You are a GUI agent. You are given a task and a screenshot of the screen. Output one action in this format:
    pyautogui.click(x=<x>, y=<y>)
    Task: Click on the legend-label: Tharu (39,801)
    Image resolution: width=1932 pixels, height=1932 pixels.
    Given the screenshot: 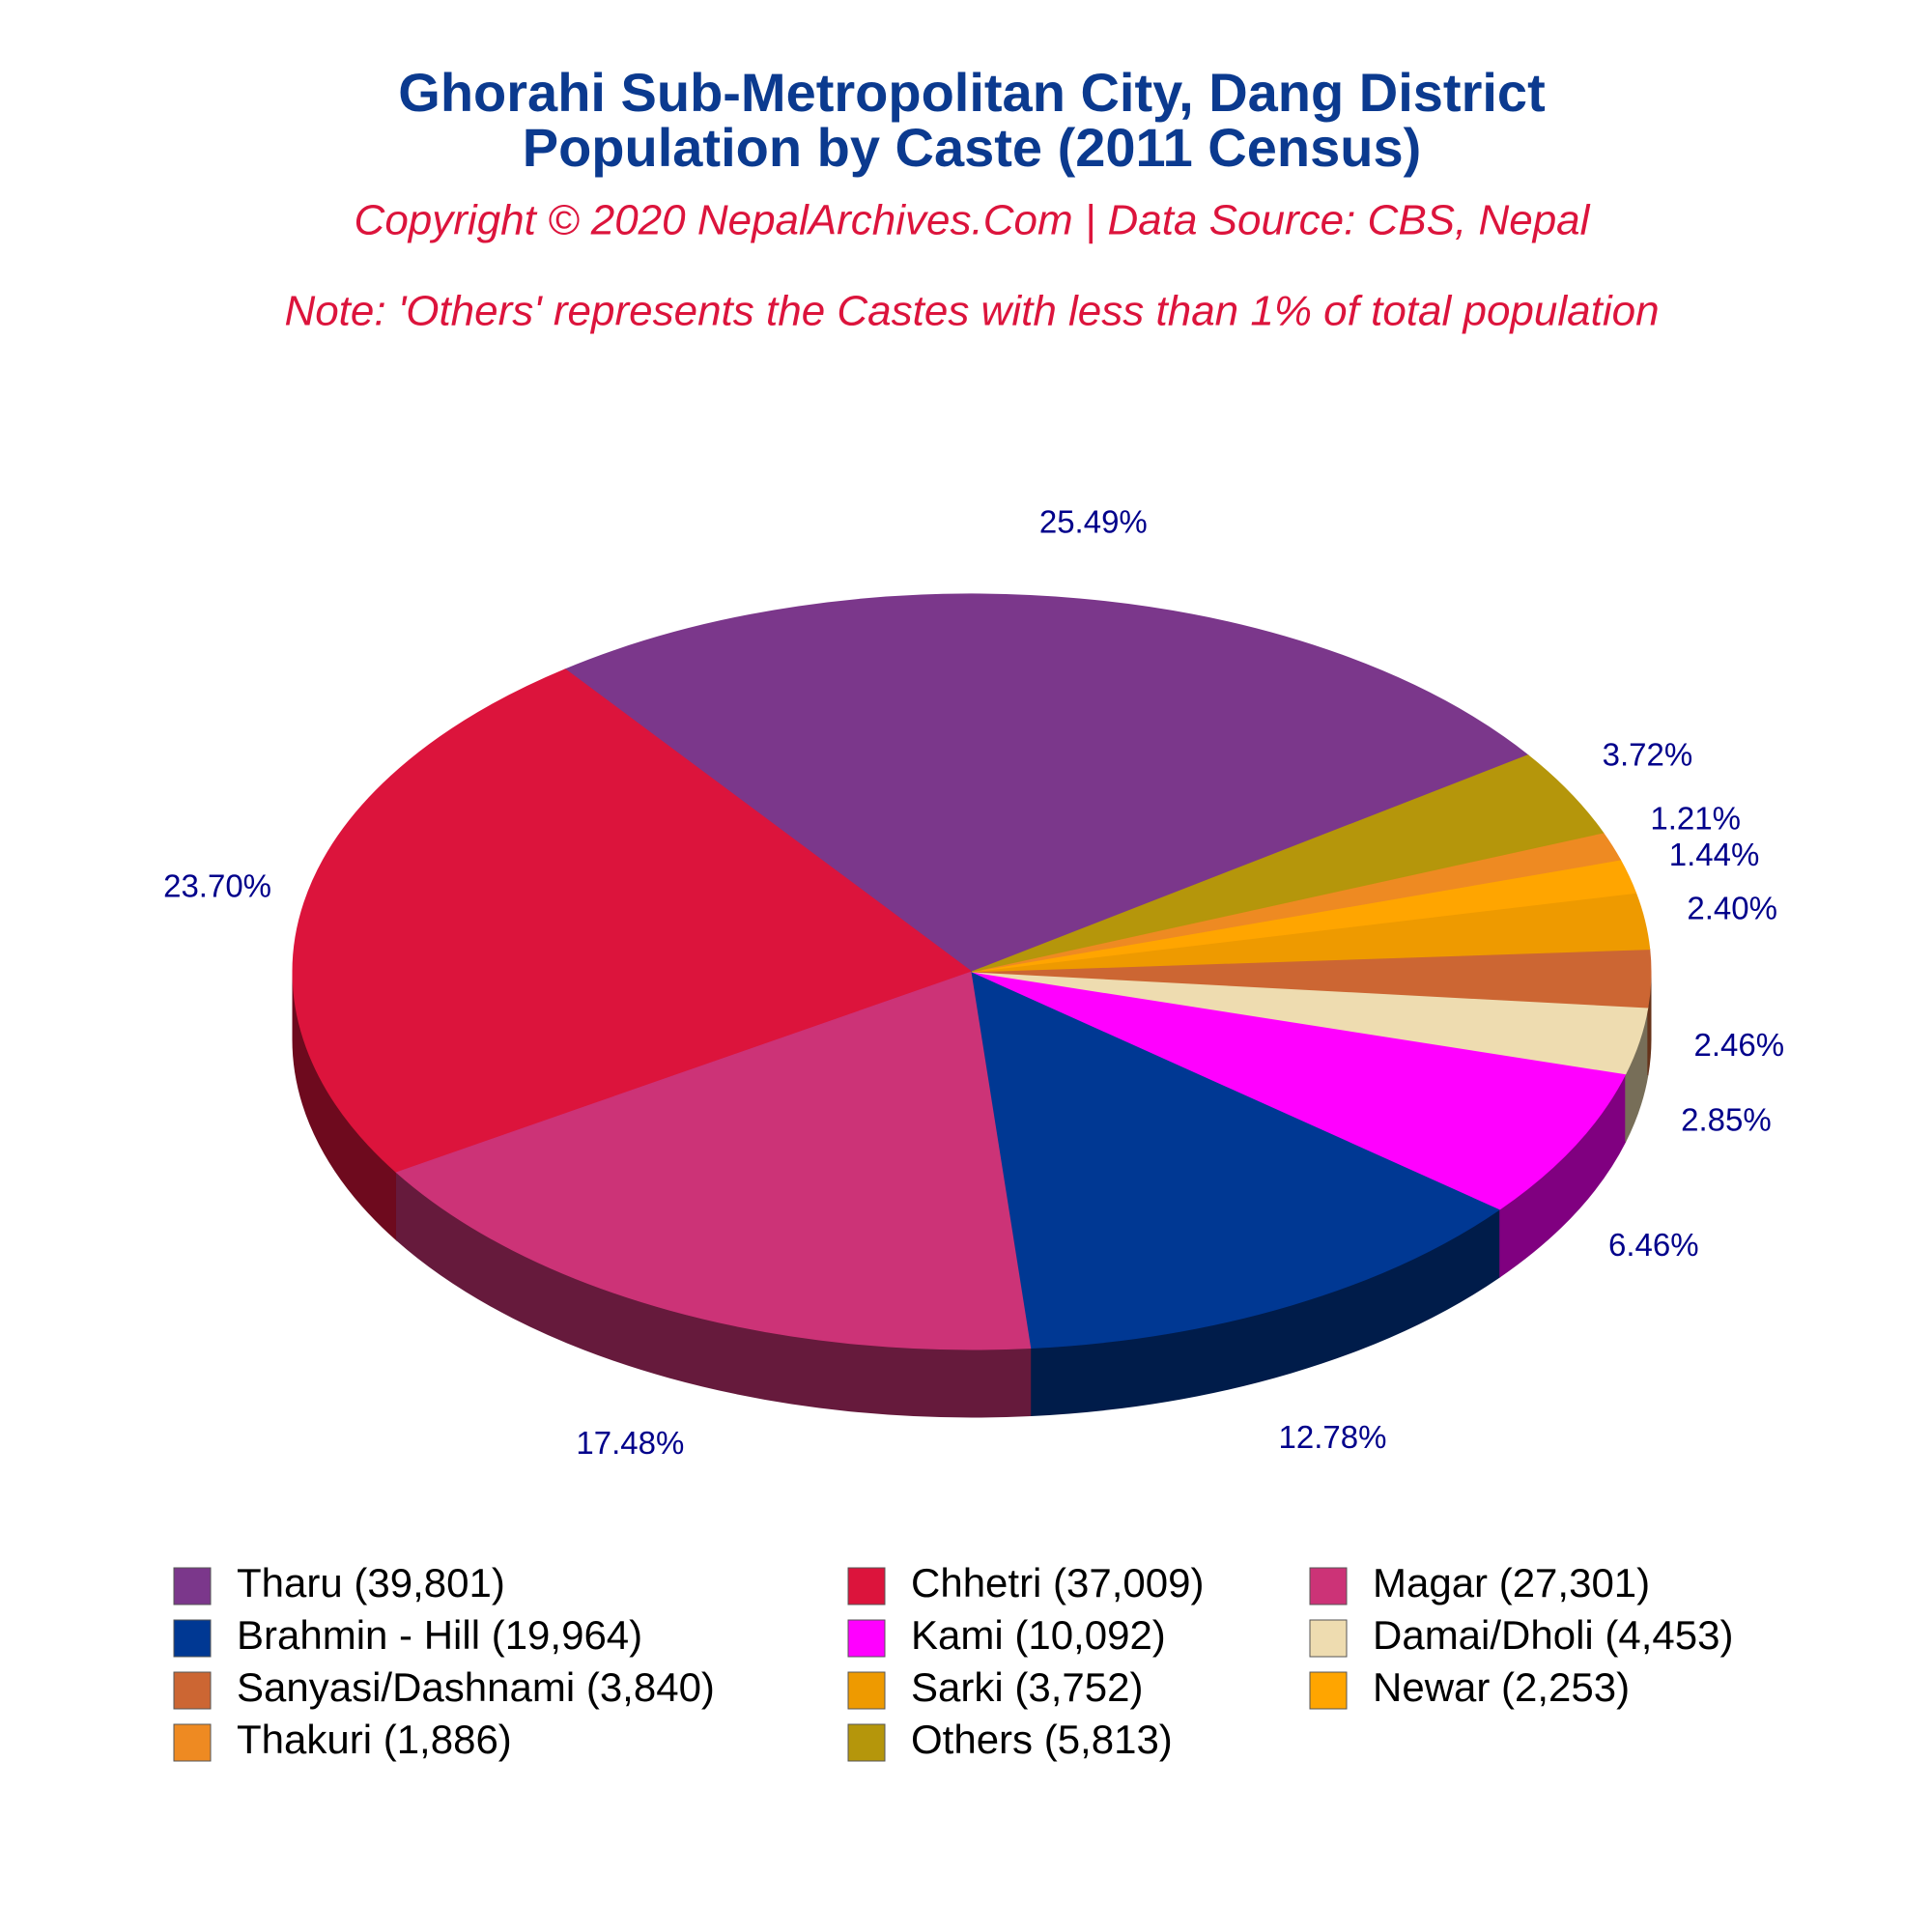 What is the action you would take?
    pyautogui.click(x=371, y=1582)
    